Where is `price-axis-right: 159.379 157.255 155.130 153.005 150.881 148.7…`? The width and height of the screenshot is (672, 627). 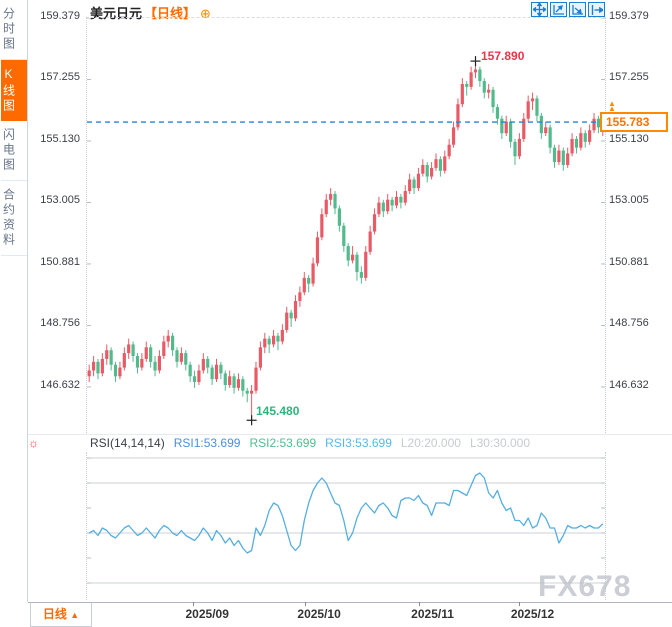
price-axis-right: 159.379 157.255 155.130 153.005 150.881 148.7… is located at coordinates (639, 216).